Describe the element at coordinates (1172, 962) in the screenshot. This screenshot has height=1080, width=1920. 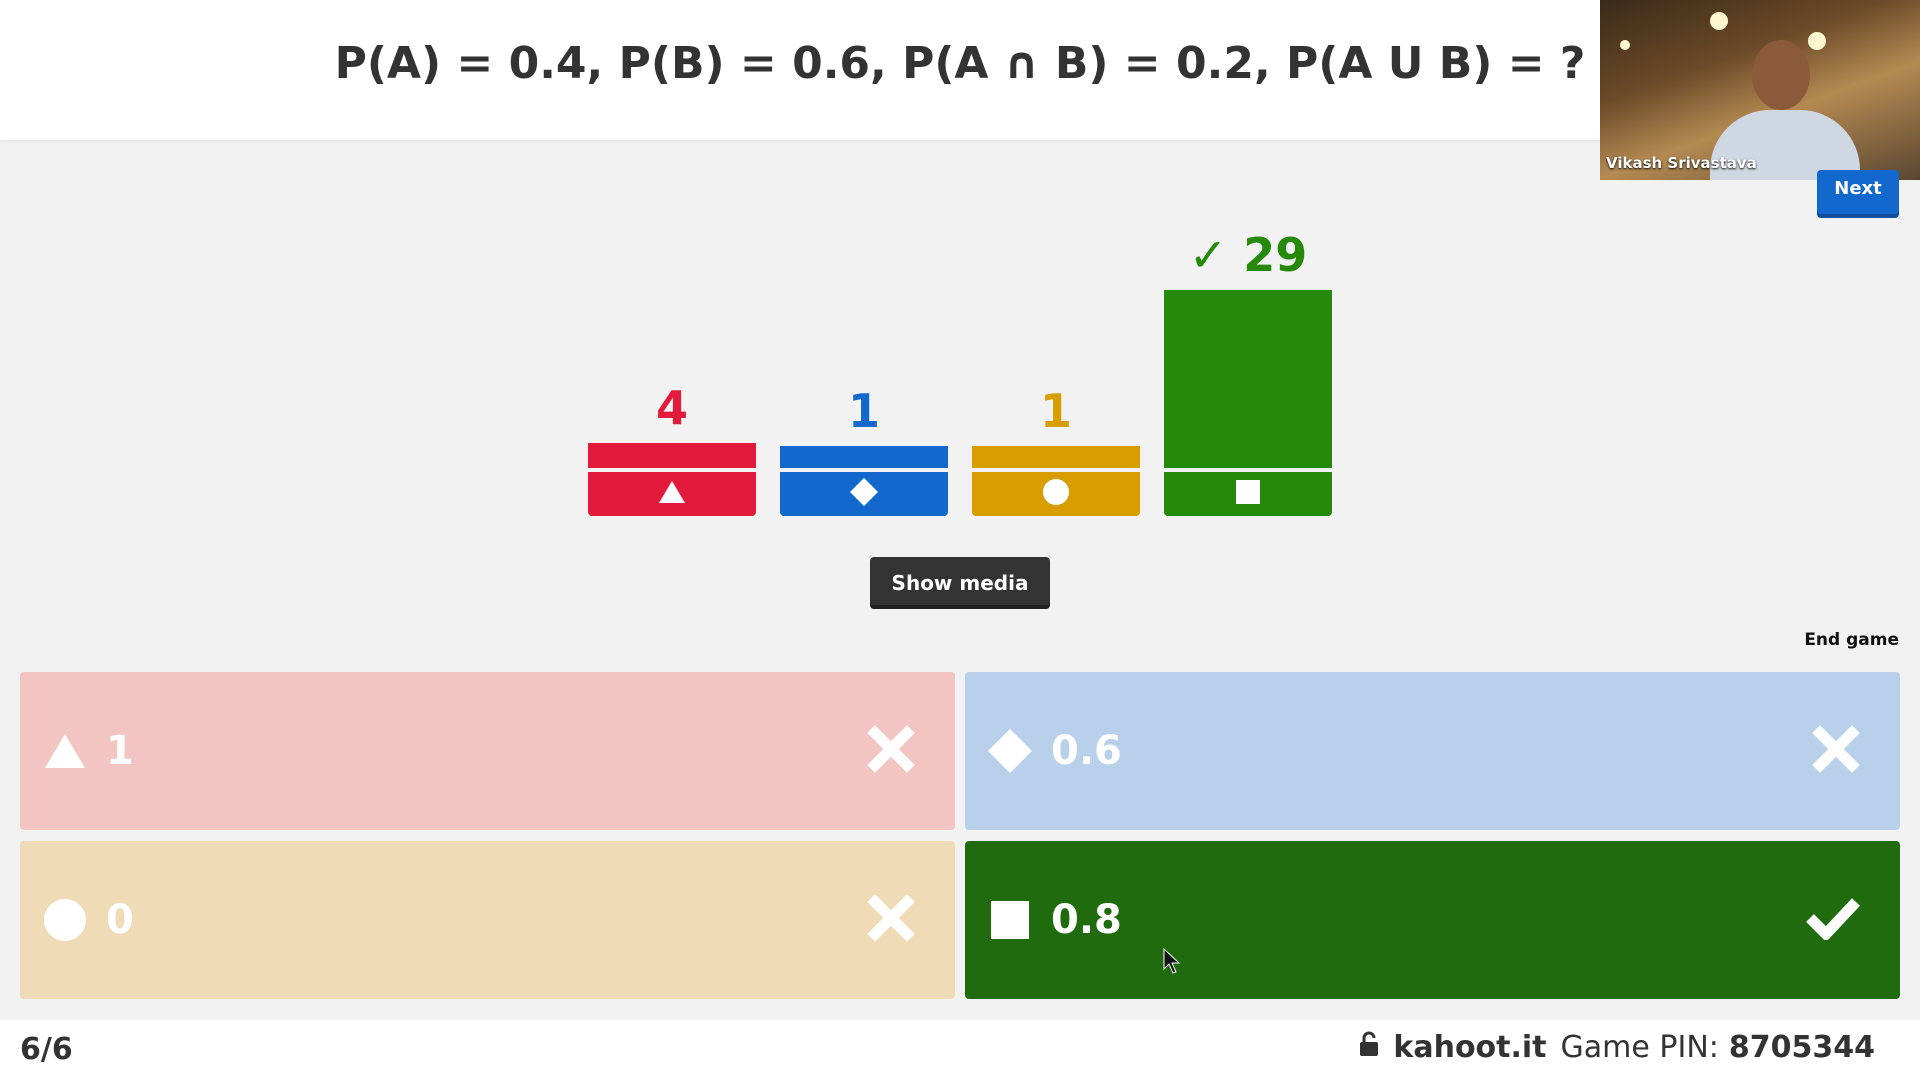
I see `mouse-cursor-icon` at that location.